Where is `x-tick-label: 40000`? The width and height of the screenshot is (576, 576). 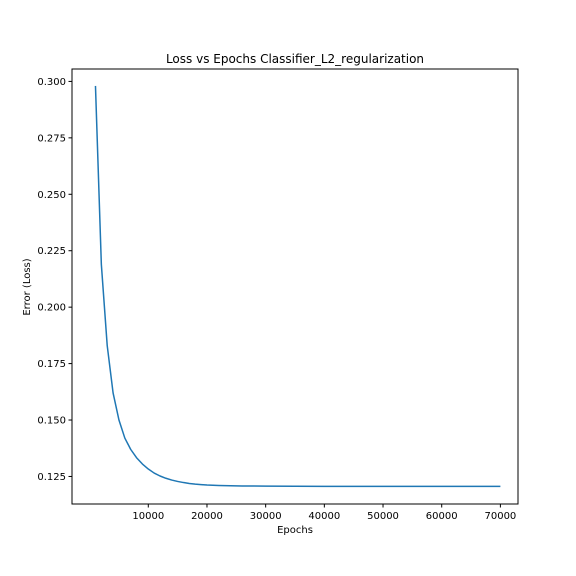
x-tick-label: 40000 is located at coordinates (324, 516).